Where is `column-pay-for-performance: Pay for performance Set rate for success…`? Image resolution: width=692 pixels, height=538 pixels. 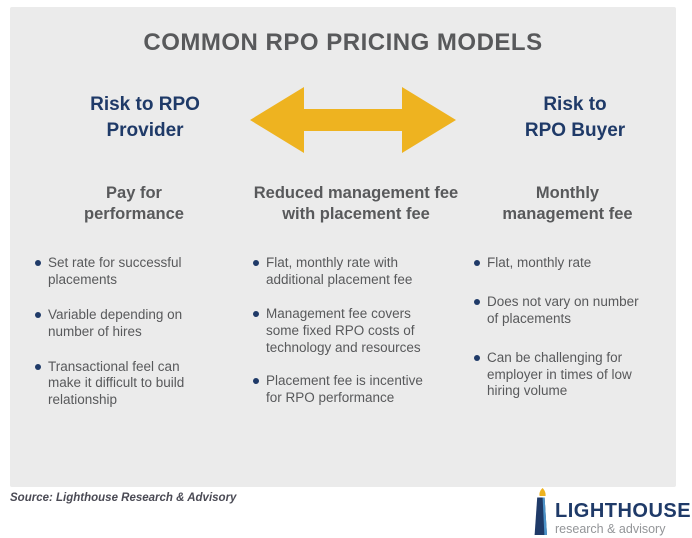 column-pay-for-performance: Pay for performance Set rate for success… is located at coordinates (134, 305).